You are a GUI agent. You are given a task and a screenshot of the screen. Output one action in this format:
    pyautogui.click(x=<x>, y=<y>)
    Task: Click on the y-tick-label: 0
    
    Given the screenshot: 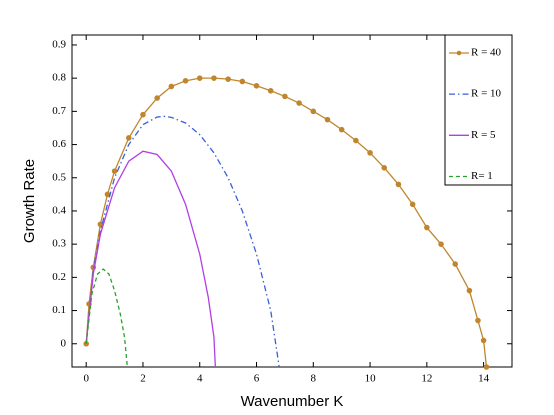 What is the action you would take?
    pyautogui.click(x=64, y=343)
    